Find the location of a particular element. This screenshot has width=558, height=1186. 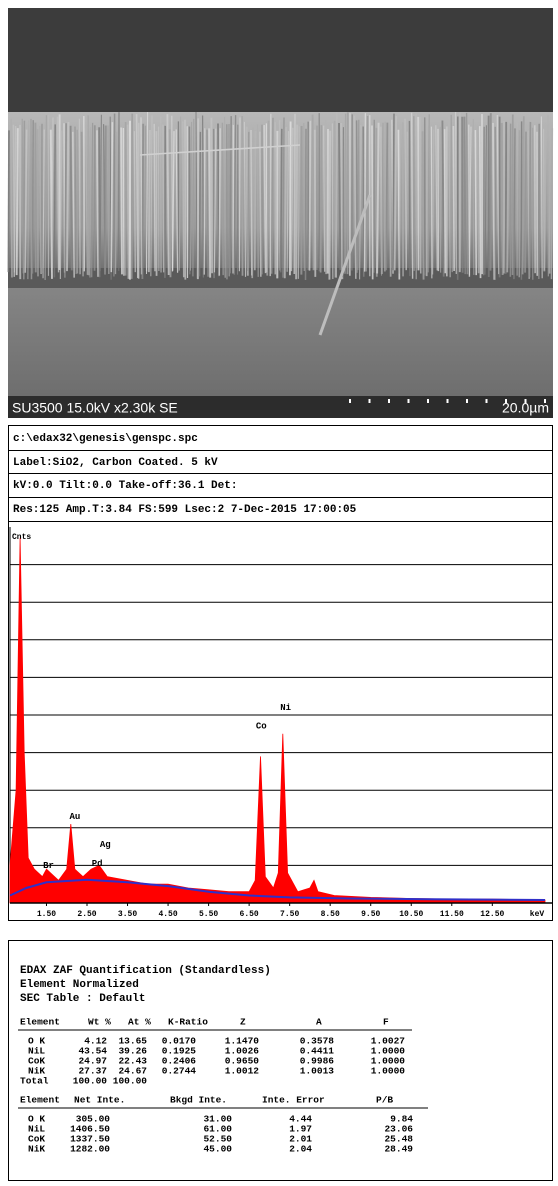

table-cell: 100.00 is located at coordinates (90, 1081).